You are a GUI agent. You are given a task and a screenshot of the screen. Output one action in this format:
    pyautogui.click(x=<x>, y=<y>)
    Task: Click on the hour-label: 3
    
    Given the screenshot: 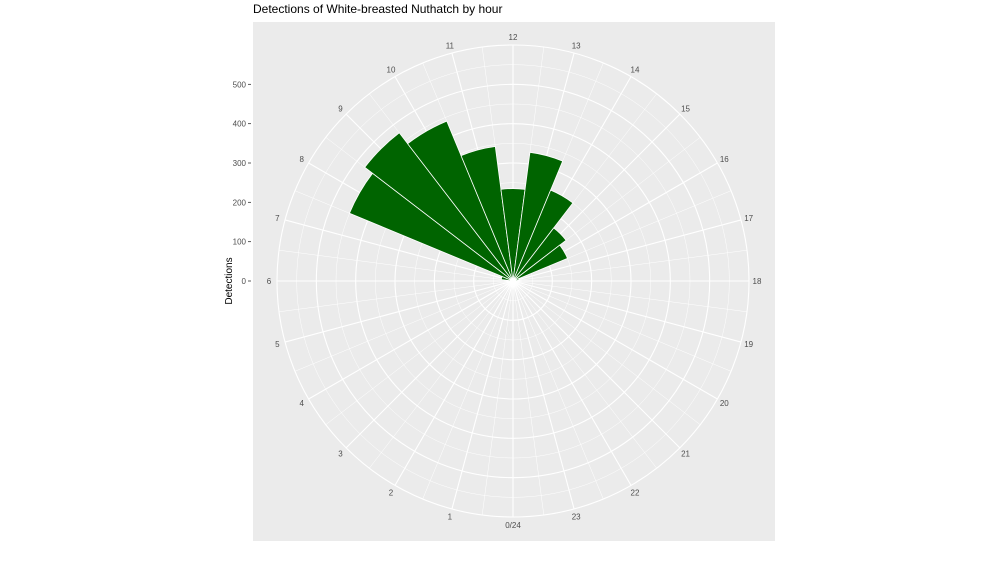 What is the action you would take?
    pyautogui.click(x=340, y=454)
    